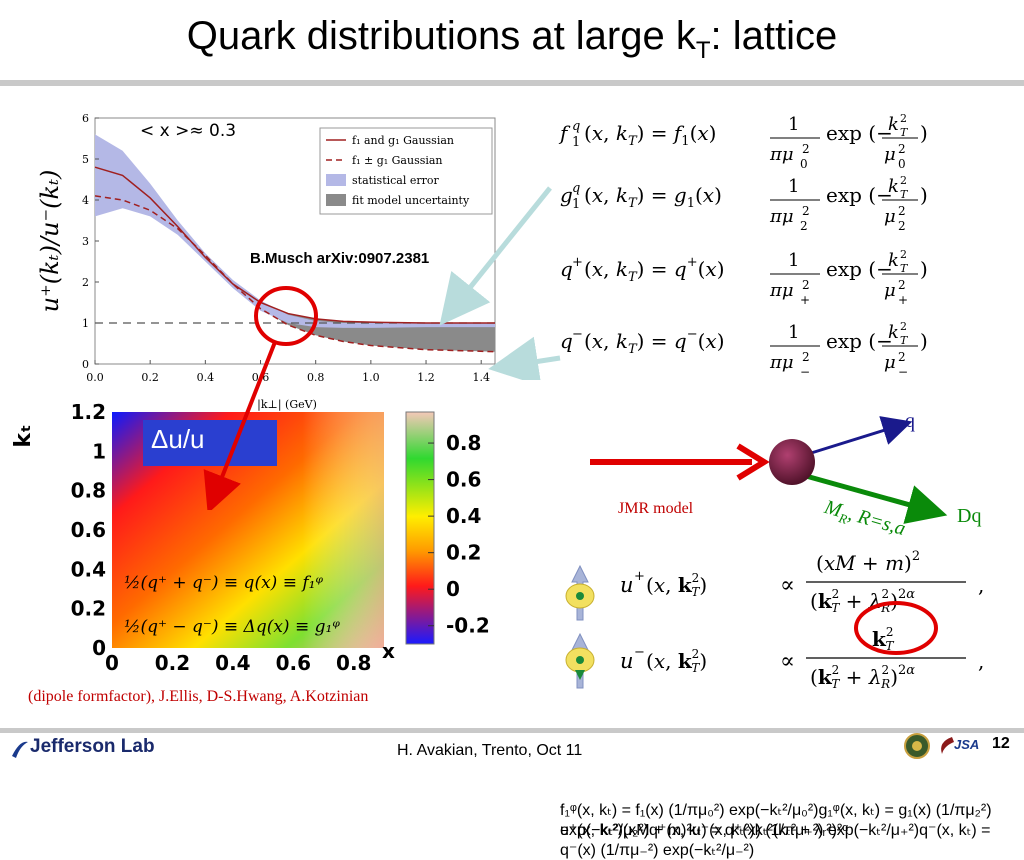 The width and height of the screenshot is (1024, 860). I want to click on heatmap-x-tick-label: 0.4, so click(232, 663).